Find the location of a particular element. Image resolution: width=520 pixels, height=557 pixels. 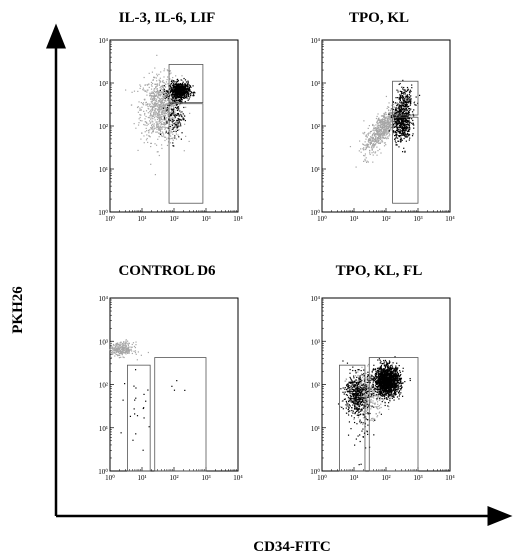

panel-title-4: TPO, KL, FL is located at coordinates (379, 271).